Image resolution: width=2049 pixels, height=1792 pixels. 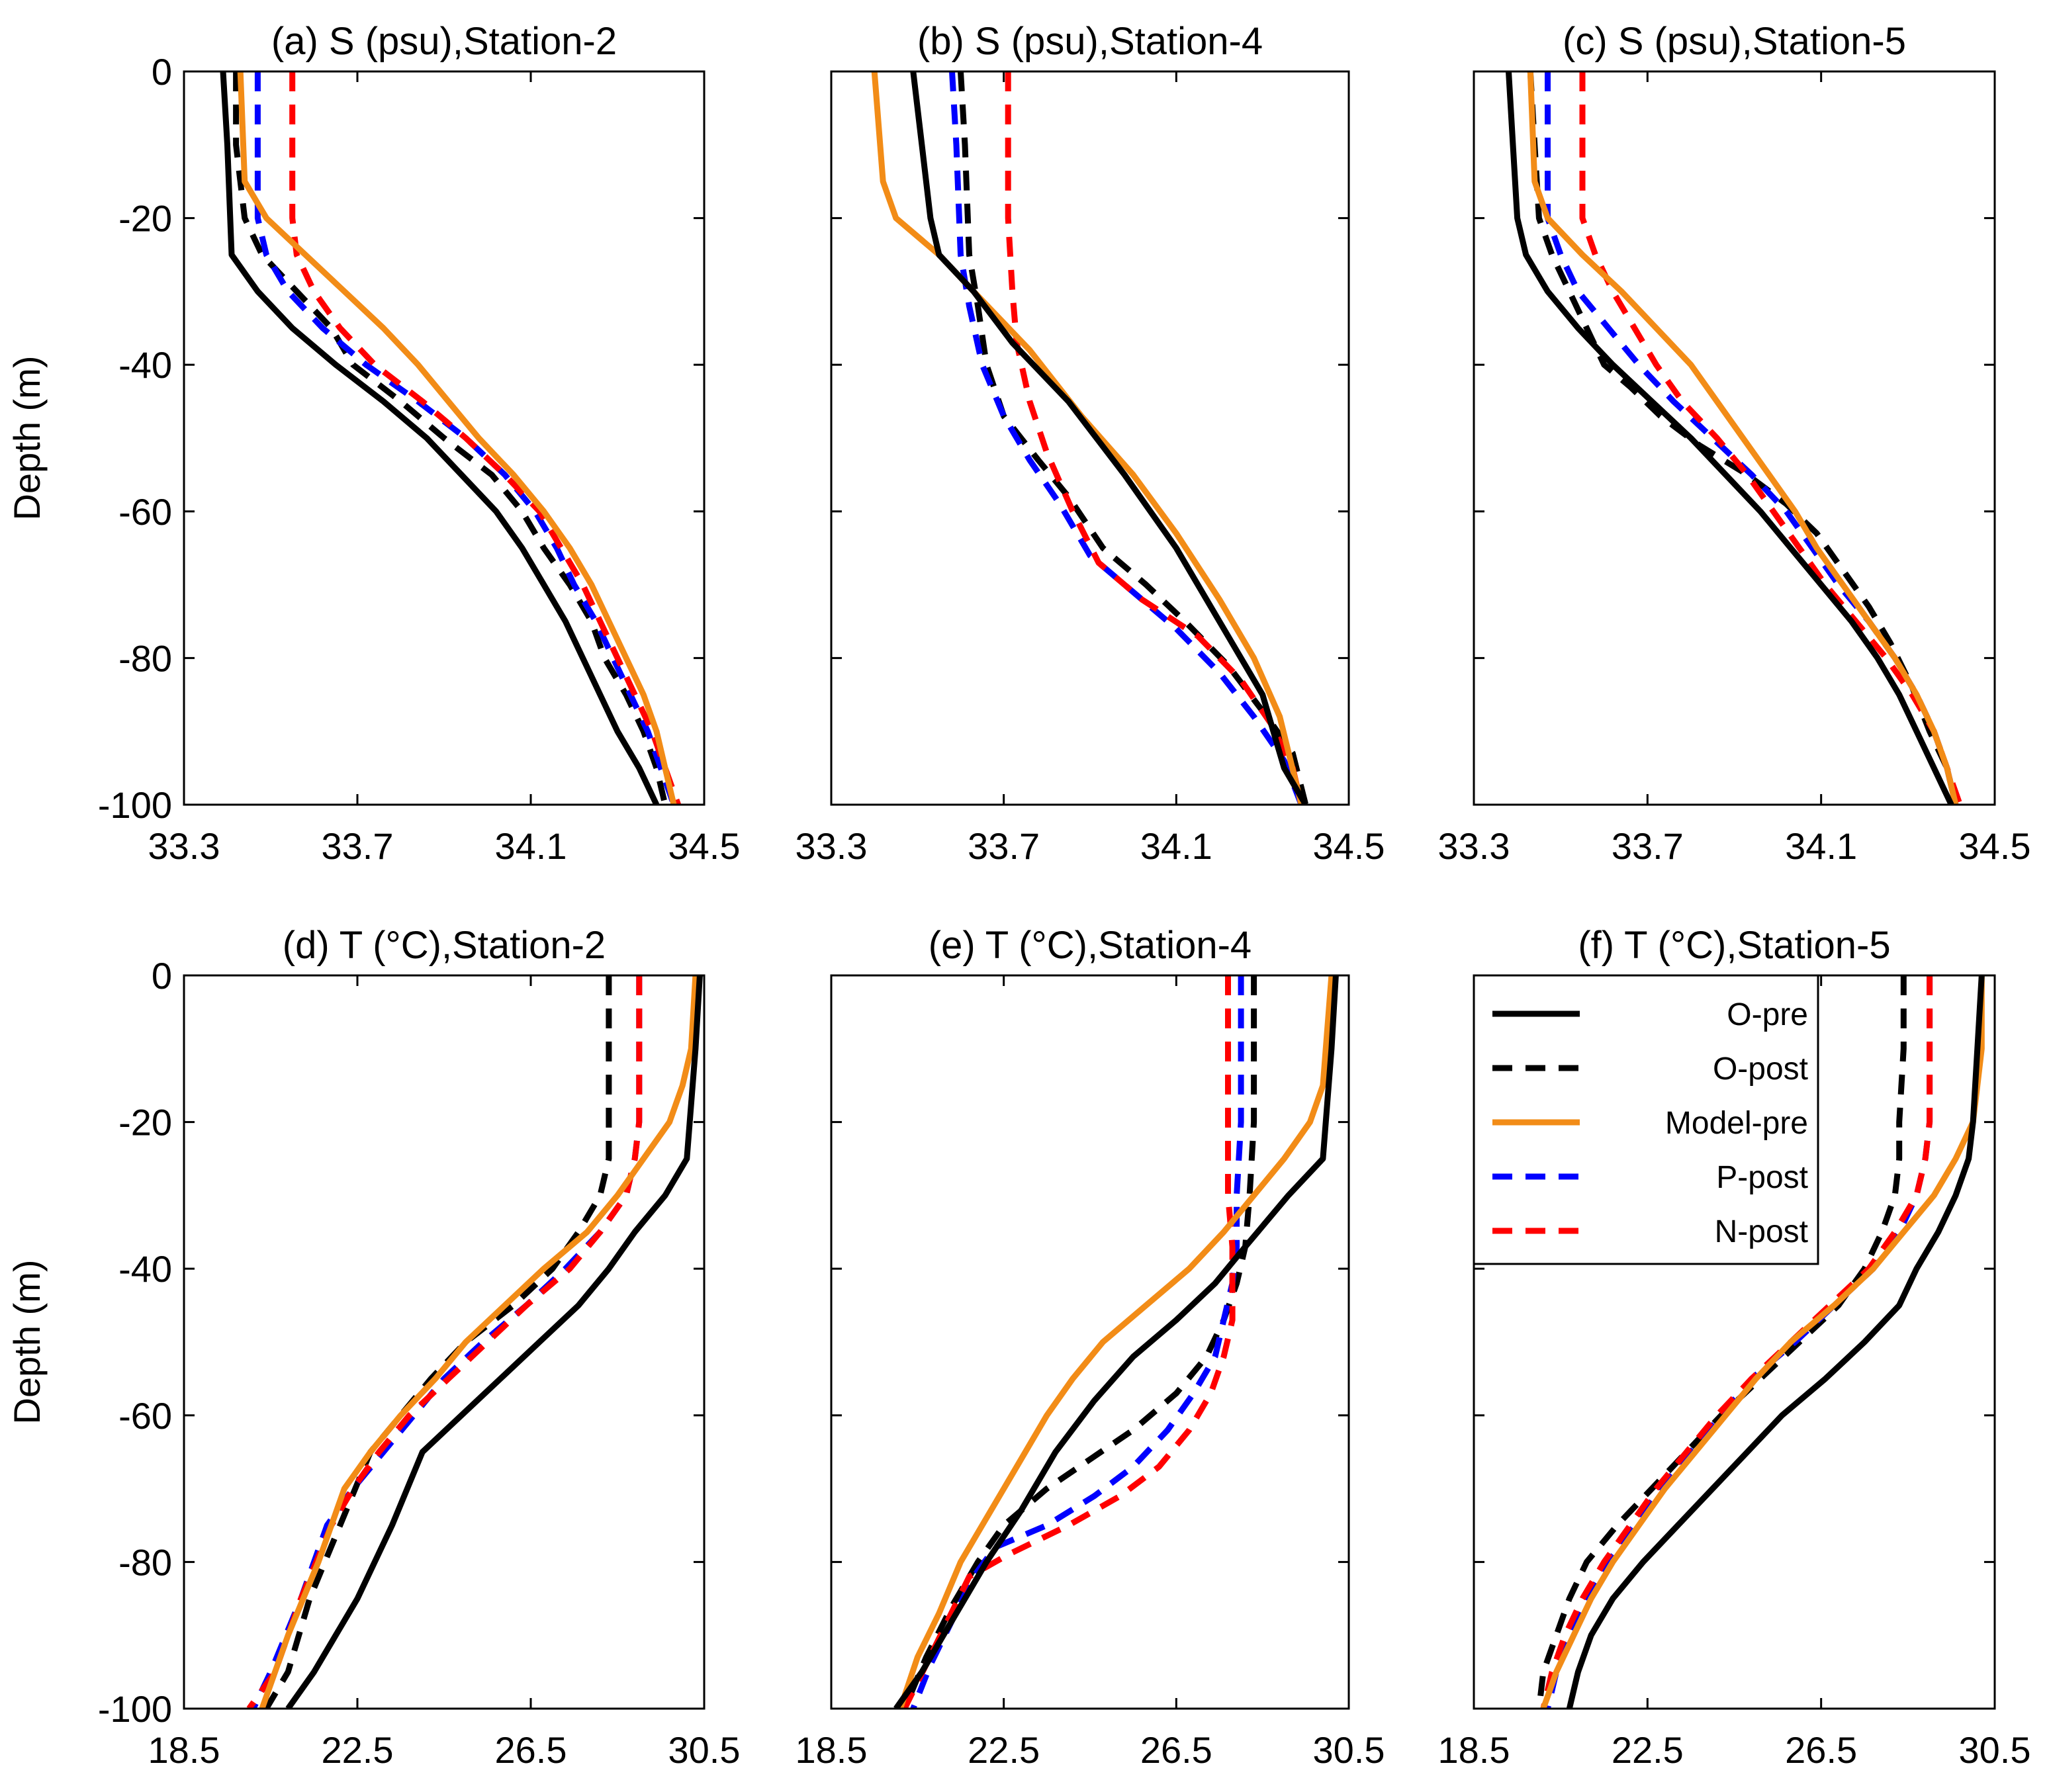 I want to click on panel-title: (a) S (psu),Station-2, so click(x=444, y=41).